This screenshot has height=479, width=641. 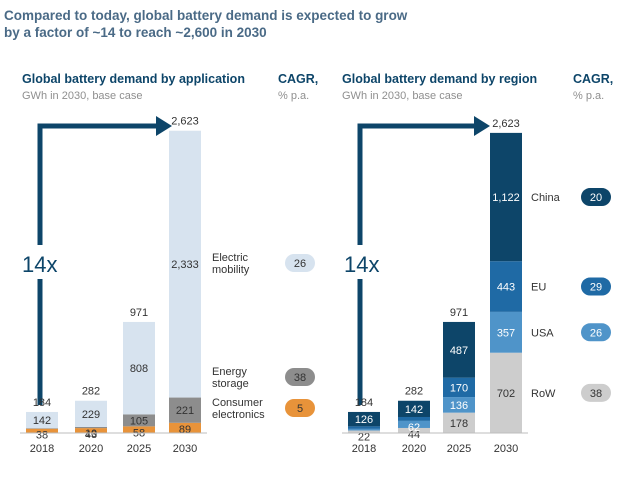 I want to click on region-series-label-china: China, so click(x=546, y=198).